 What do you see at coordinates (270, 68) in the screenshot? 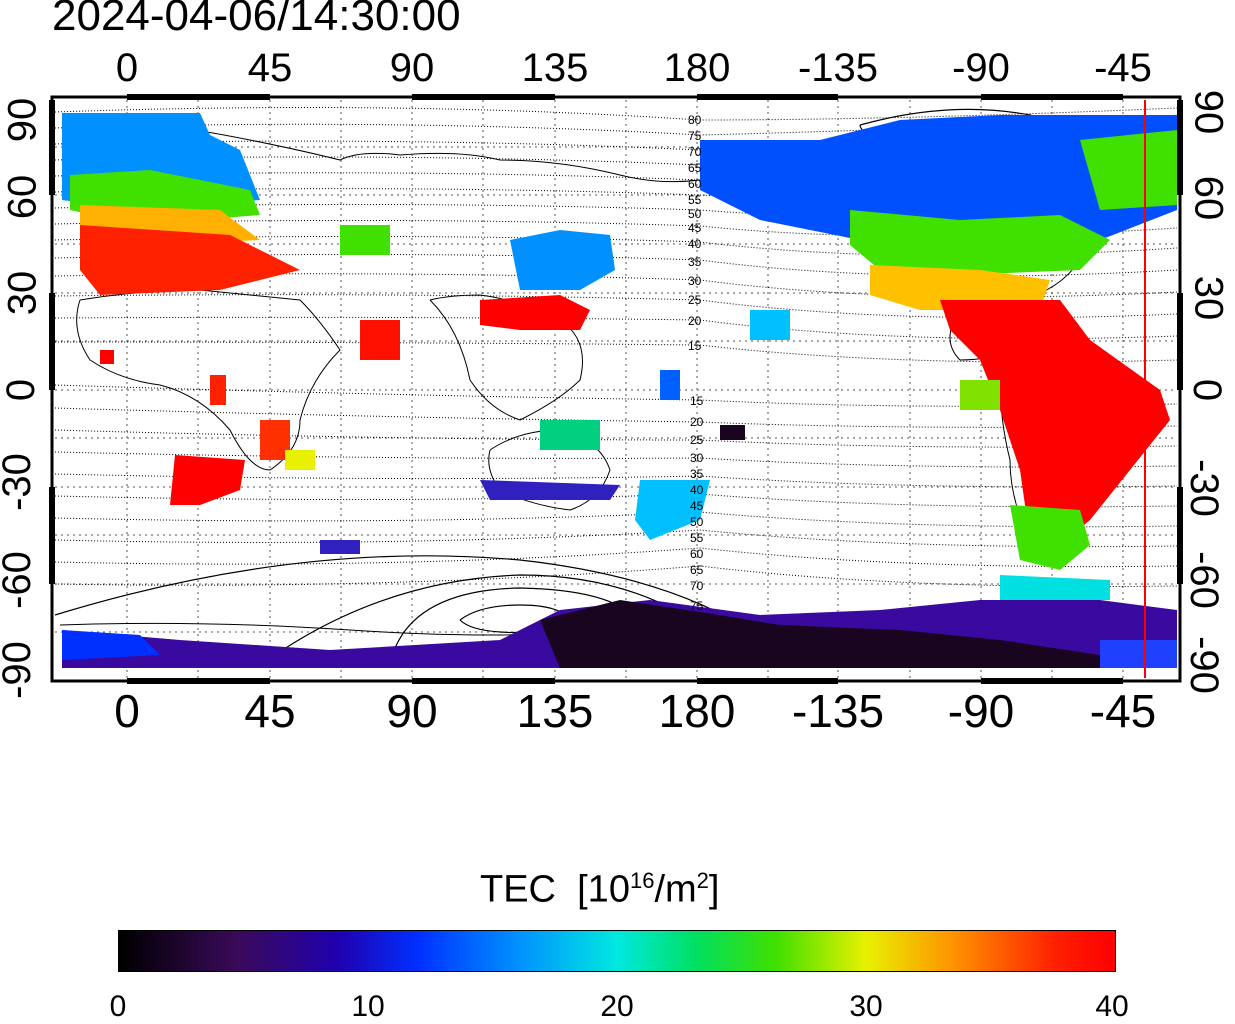
I see `lon-tick-top-45: 45` at bounding box center [270, 68].